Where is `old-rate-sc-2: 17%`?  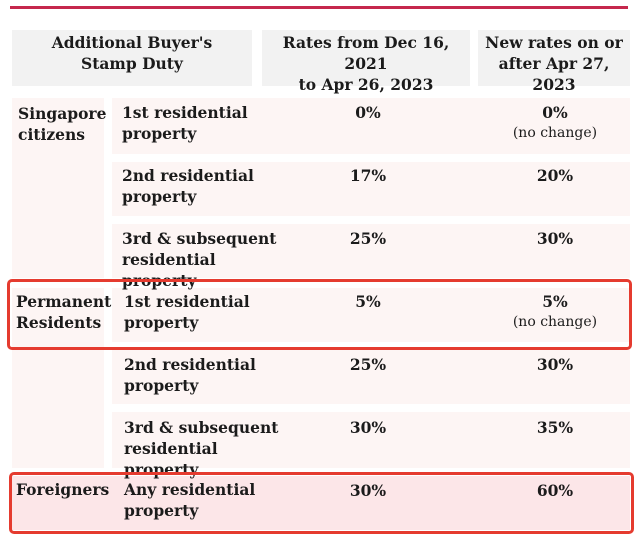 old-rate-sc-2: 17% is located at coordinates (368, 175).